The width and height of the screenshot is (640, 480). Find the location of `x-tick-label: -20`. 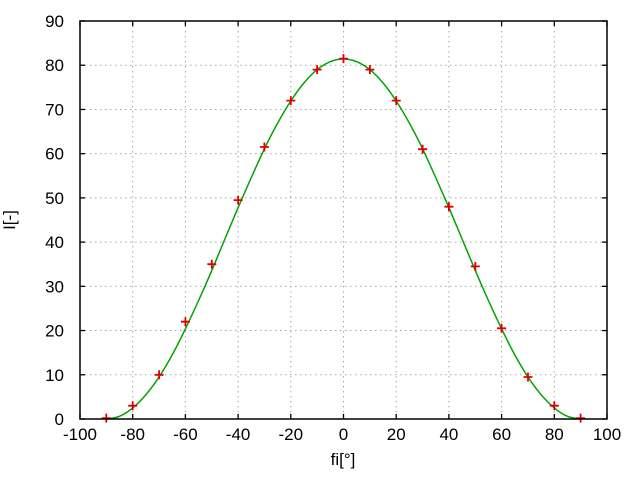

x-tick-label: -20 is located at coordinates (291, 434).